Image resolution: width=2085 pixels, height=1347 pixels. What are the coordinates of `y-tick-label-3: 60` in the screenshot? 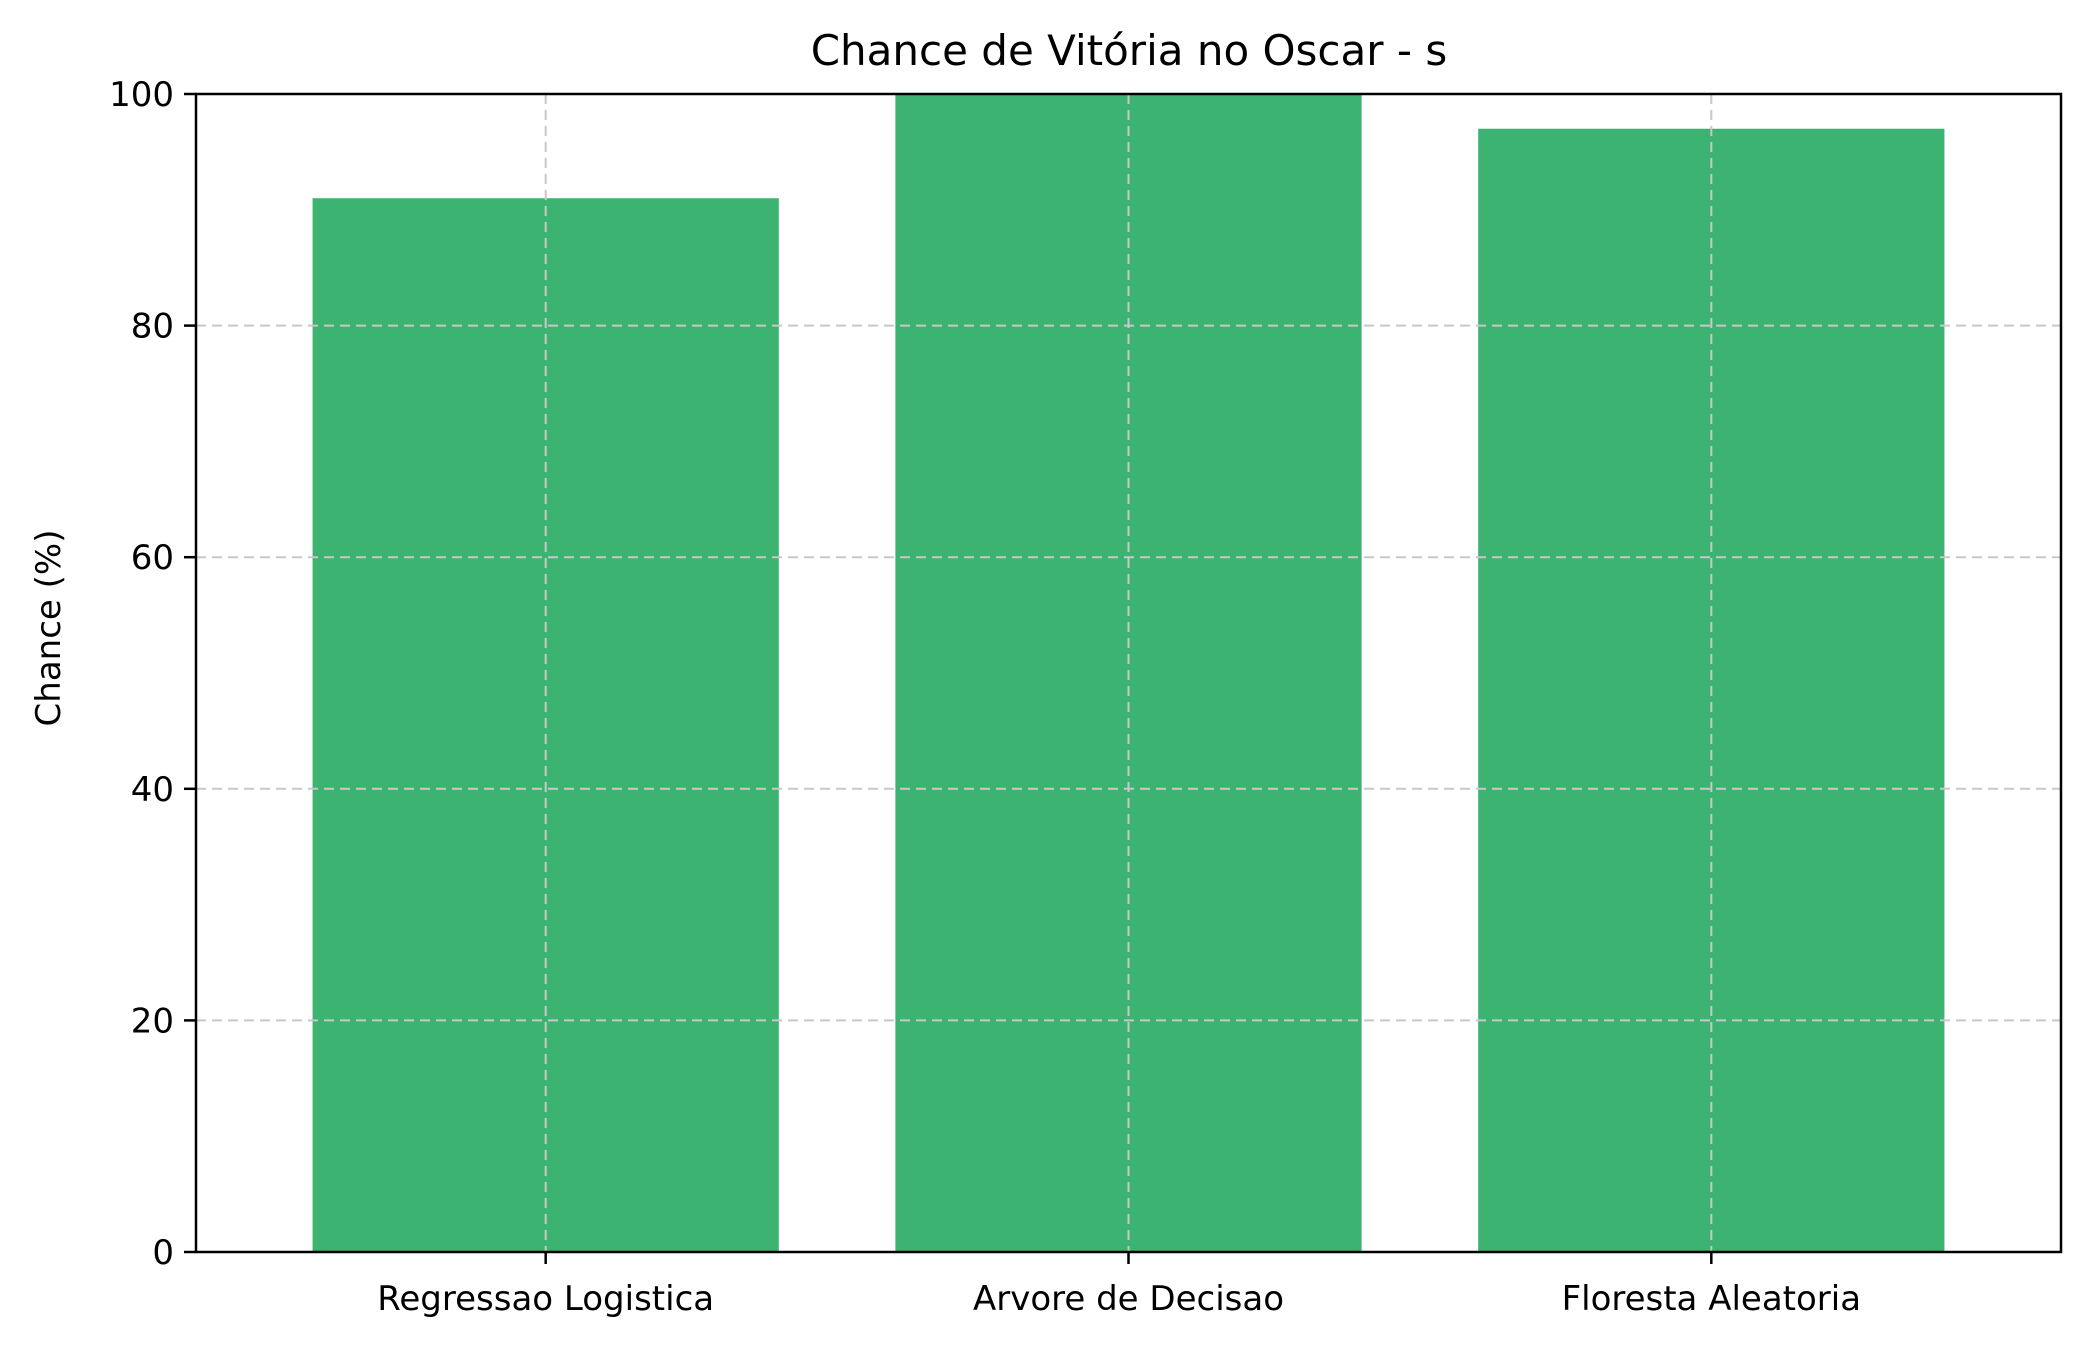 It's located at (152, 558).